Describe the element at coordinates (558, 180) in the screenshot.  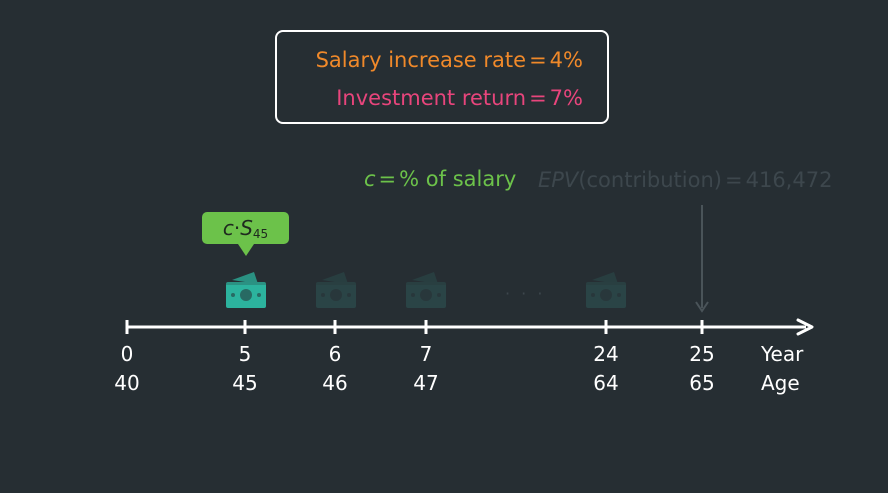
I see `epv-symbol: EPV` at that location.